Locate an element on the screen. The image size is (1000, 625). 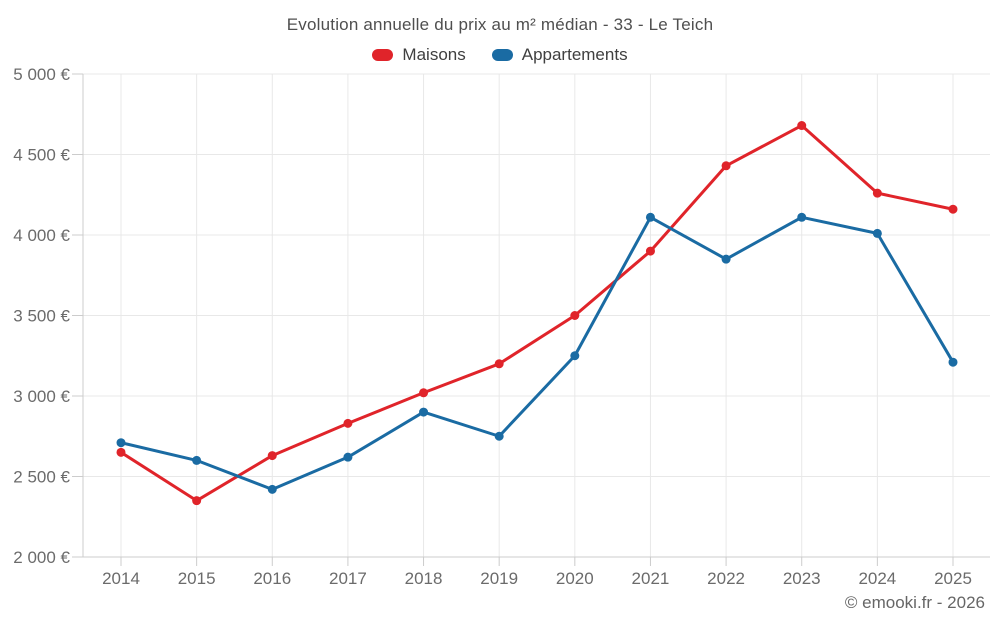
x-axis-label: 2020 is located at coordinates (575, 578).